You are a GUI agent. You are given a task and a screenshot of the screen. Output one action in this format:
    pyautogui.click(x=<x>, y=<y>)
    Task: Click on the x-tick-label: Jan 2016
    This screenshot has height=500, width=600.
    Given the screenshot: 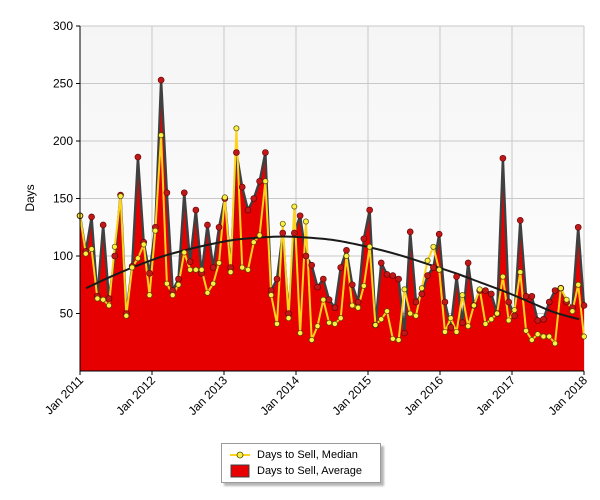 What is the action you would take?
    pyautogui.click(x=423, y=395)
    